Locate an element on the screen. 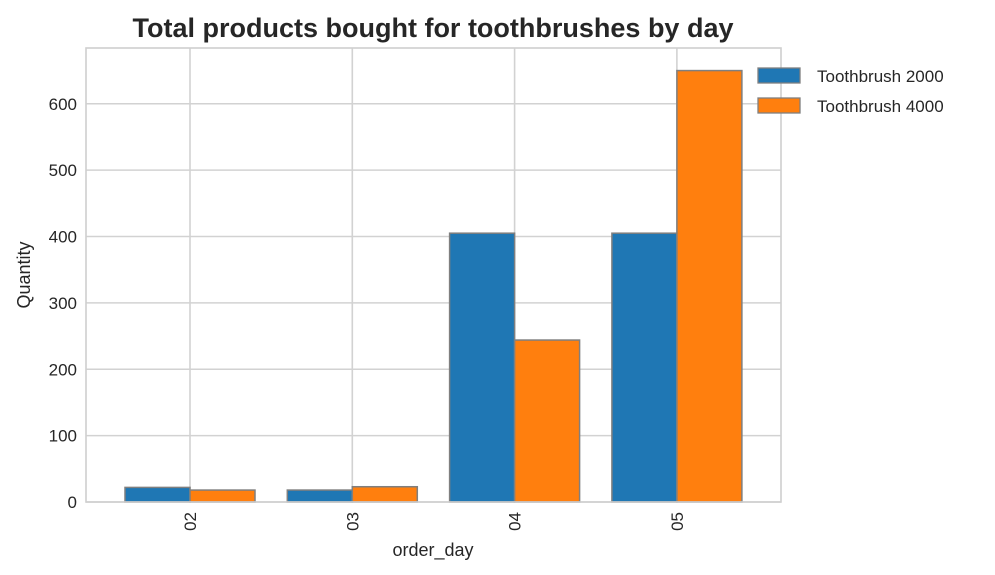 The width and height of the screenshot is (995, 575). y-tick-label: 500 is located at coordinates (63, 170).